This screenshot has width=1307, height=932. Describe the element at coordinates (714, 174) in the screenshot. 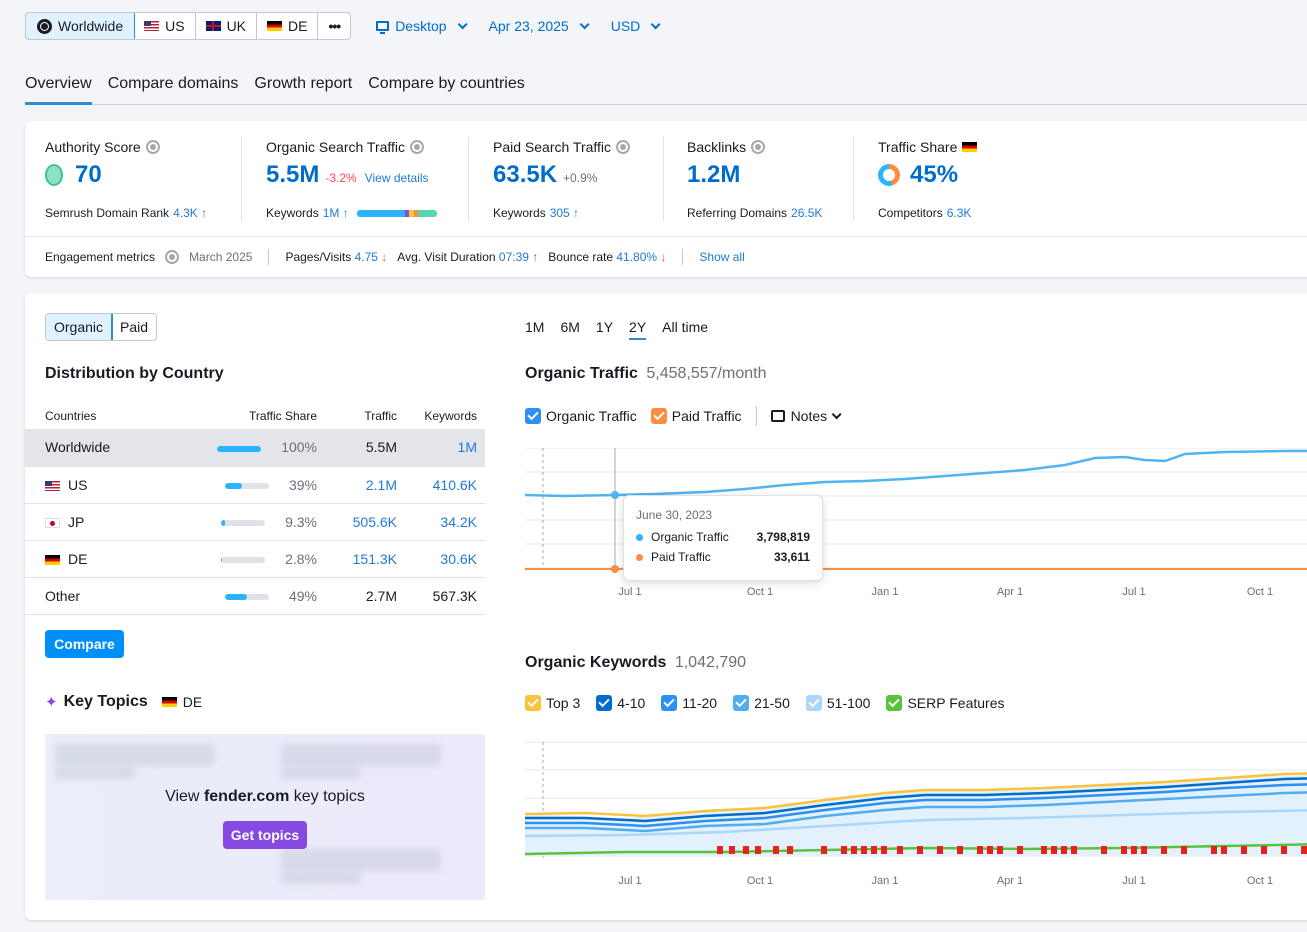

I see `backlinks-value: 1.2M` at that location.